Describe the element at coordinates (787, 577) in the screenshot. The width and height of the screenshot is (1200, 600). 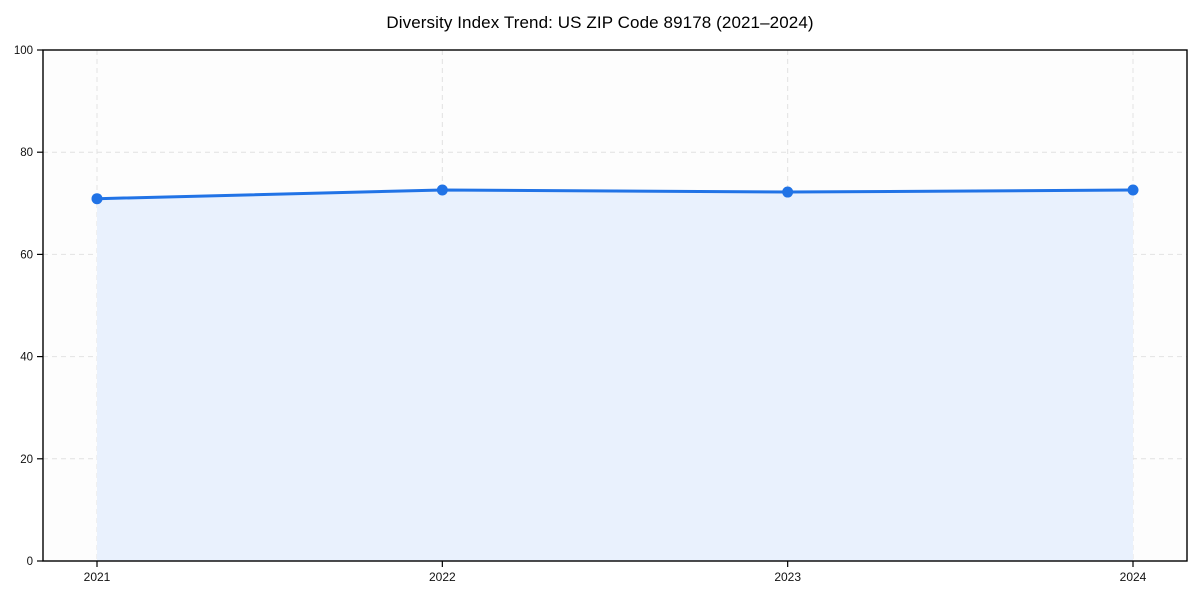
I see `x-tick-label: 2023` at that location.